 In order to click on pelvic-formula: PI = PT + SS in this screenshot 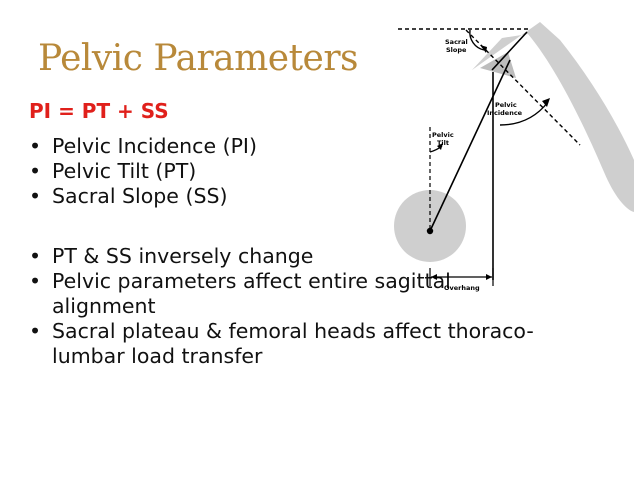, I will do `click(99, 111)`.